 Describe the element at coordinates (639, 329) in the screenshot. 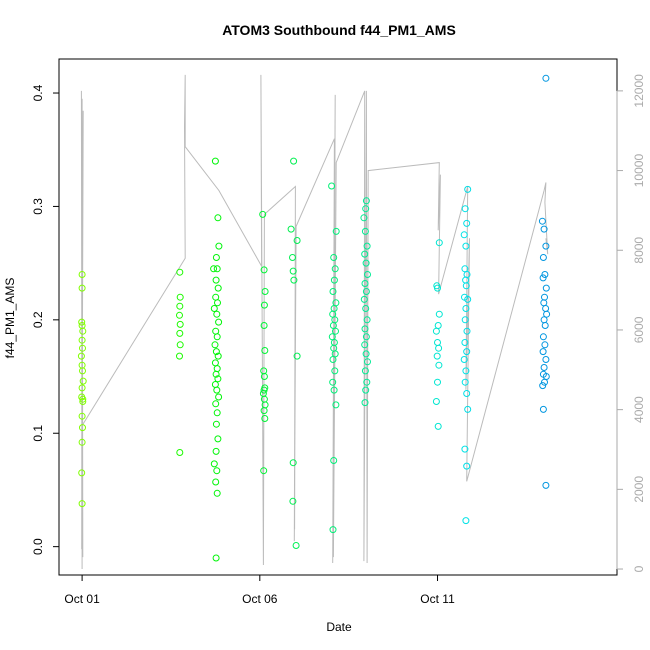

I see `right-tick-label: 6000` at that location.